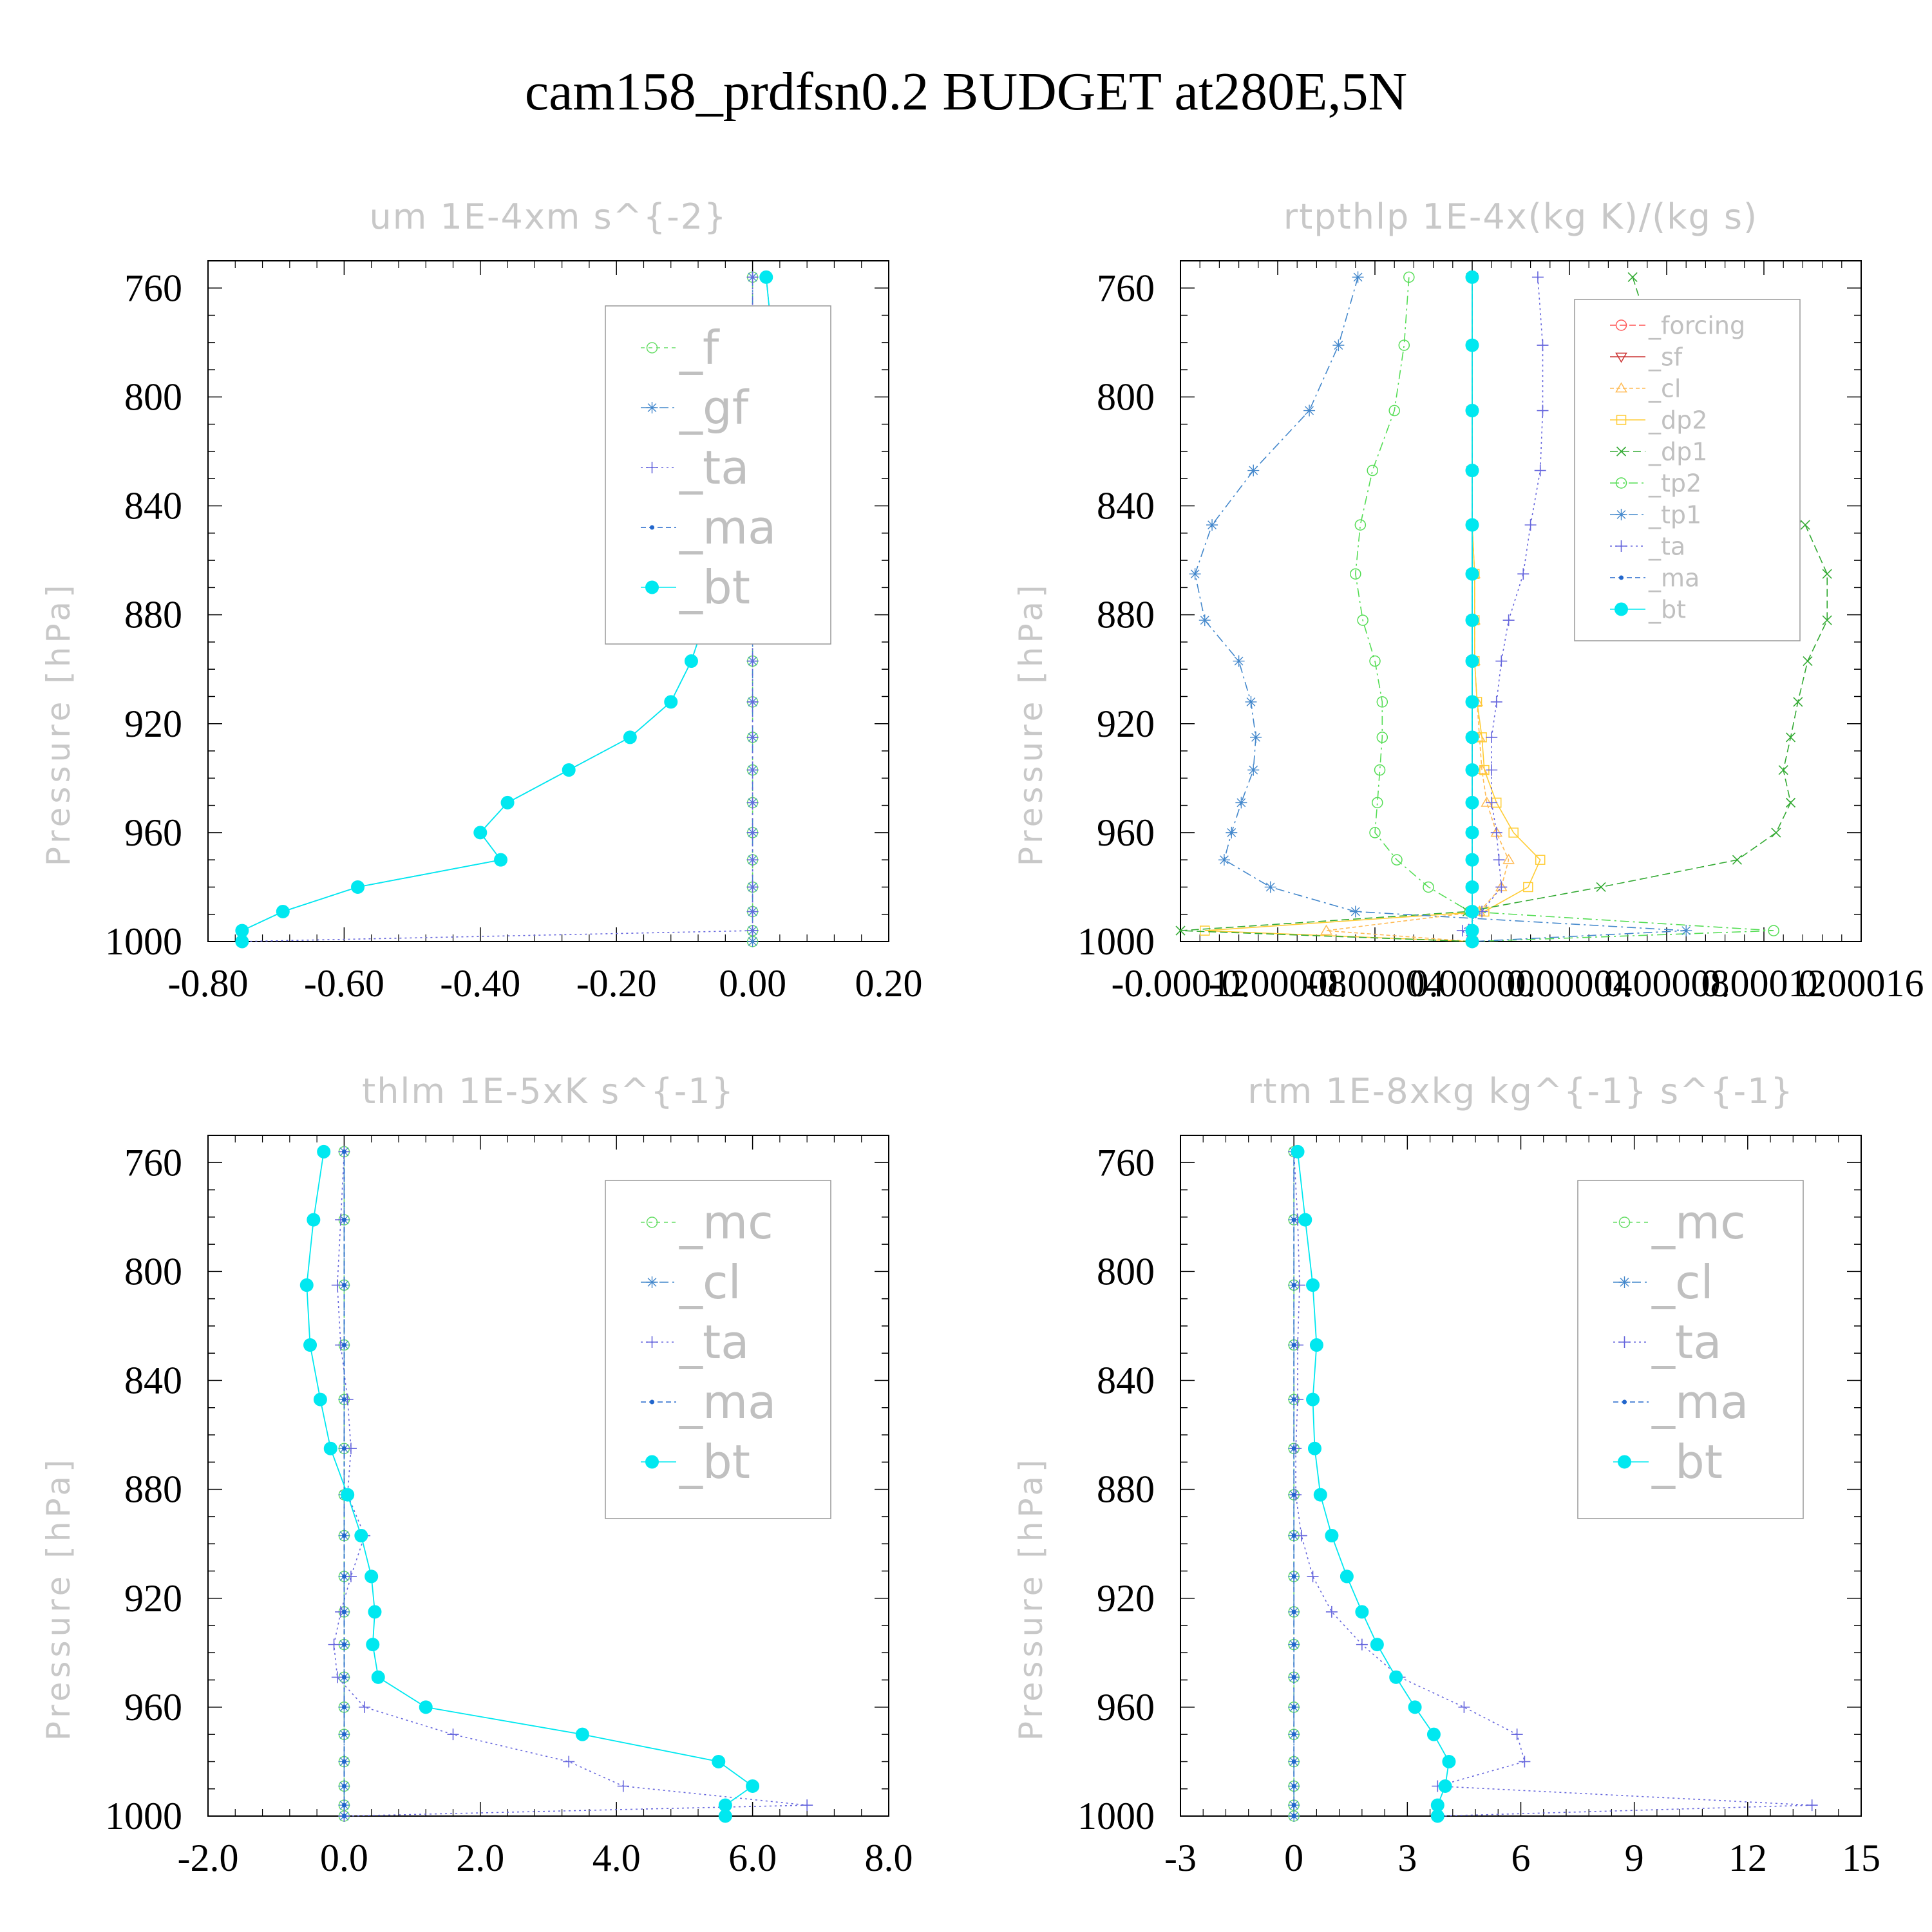  What do you see at coordinates (752, 1858) in the screenshot?
I see `x-tick-label: 6.0` at bounding box center [752, 1858].